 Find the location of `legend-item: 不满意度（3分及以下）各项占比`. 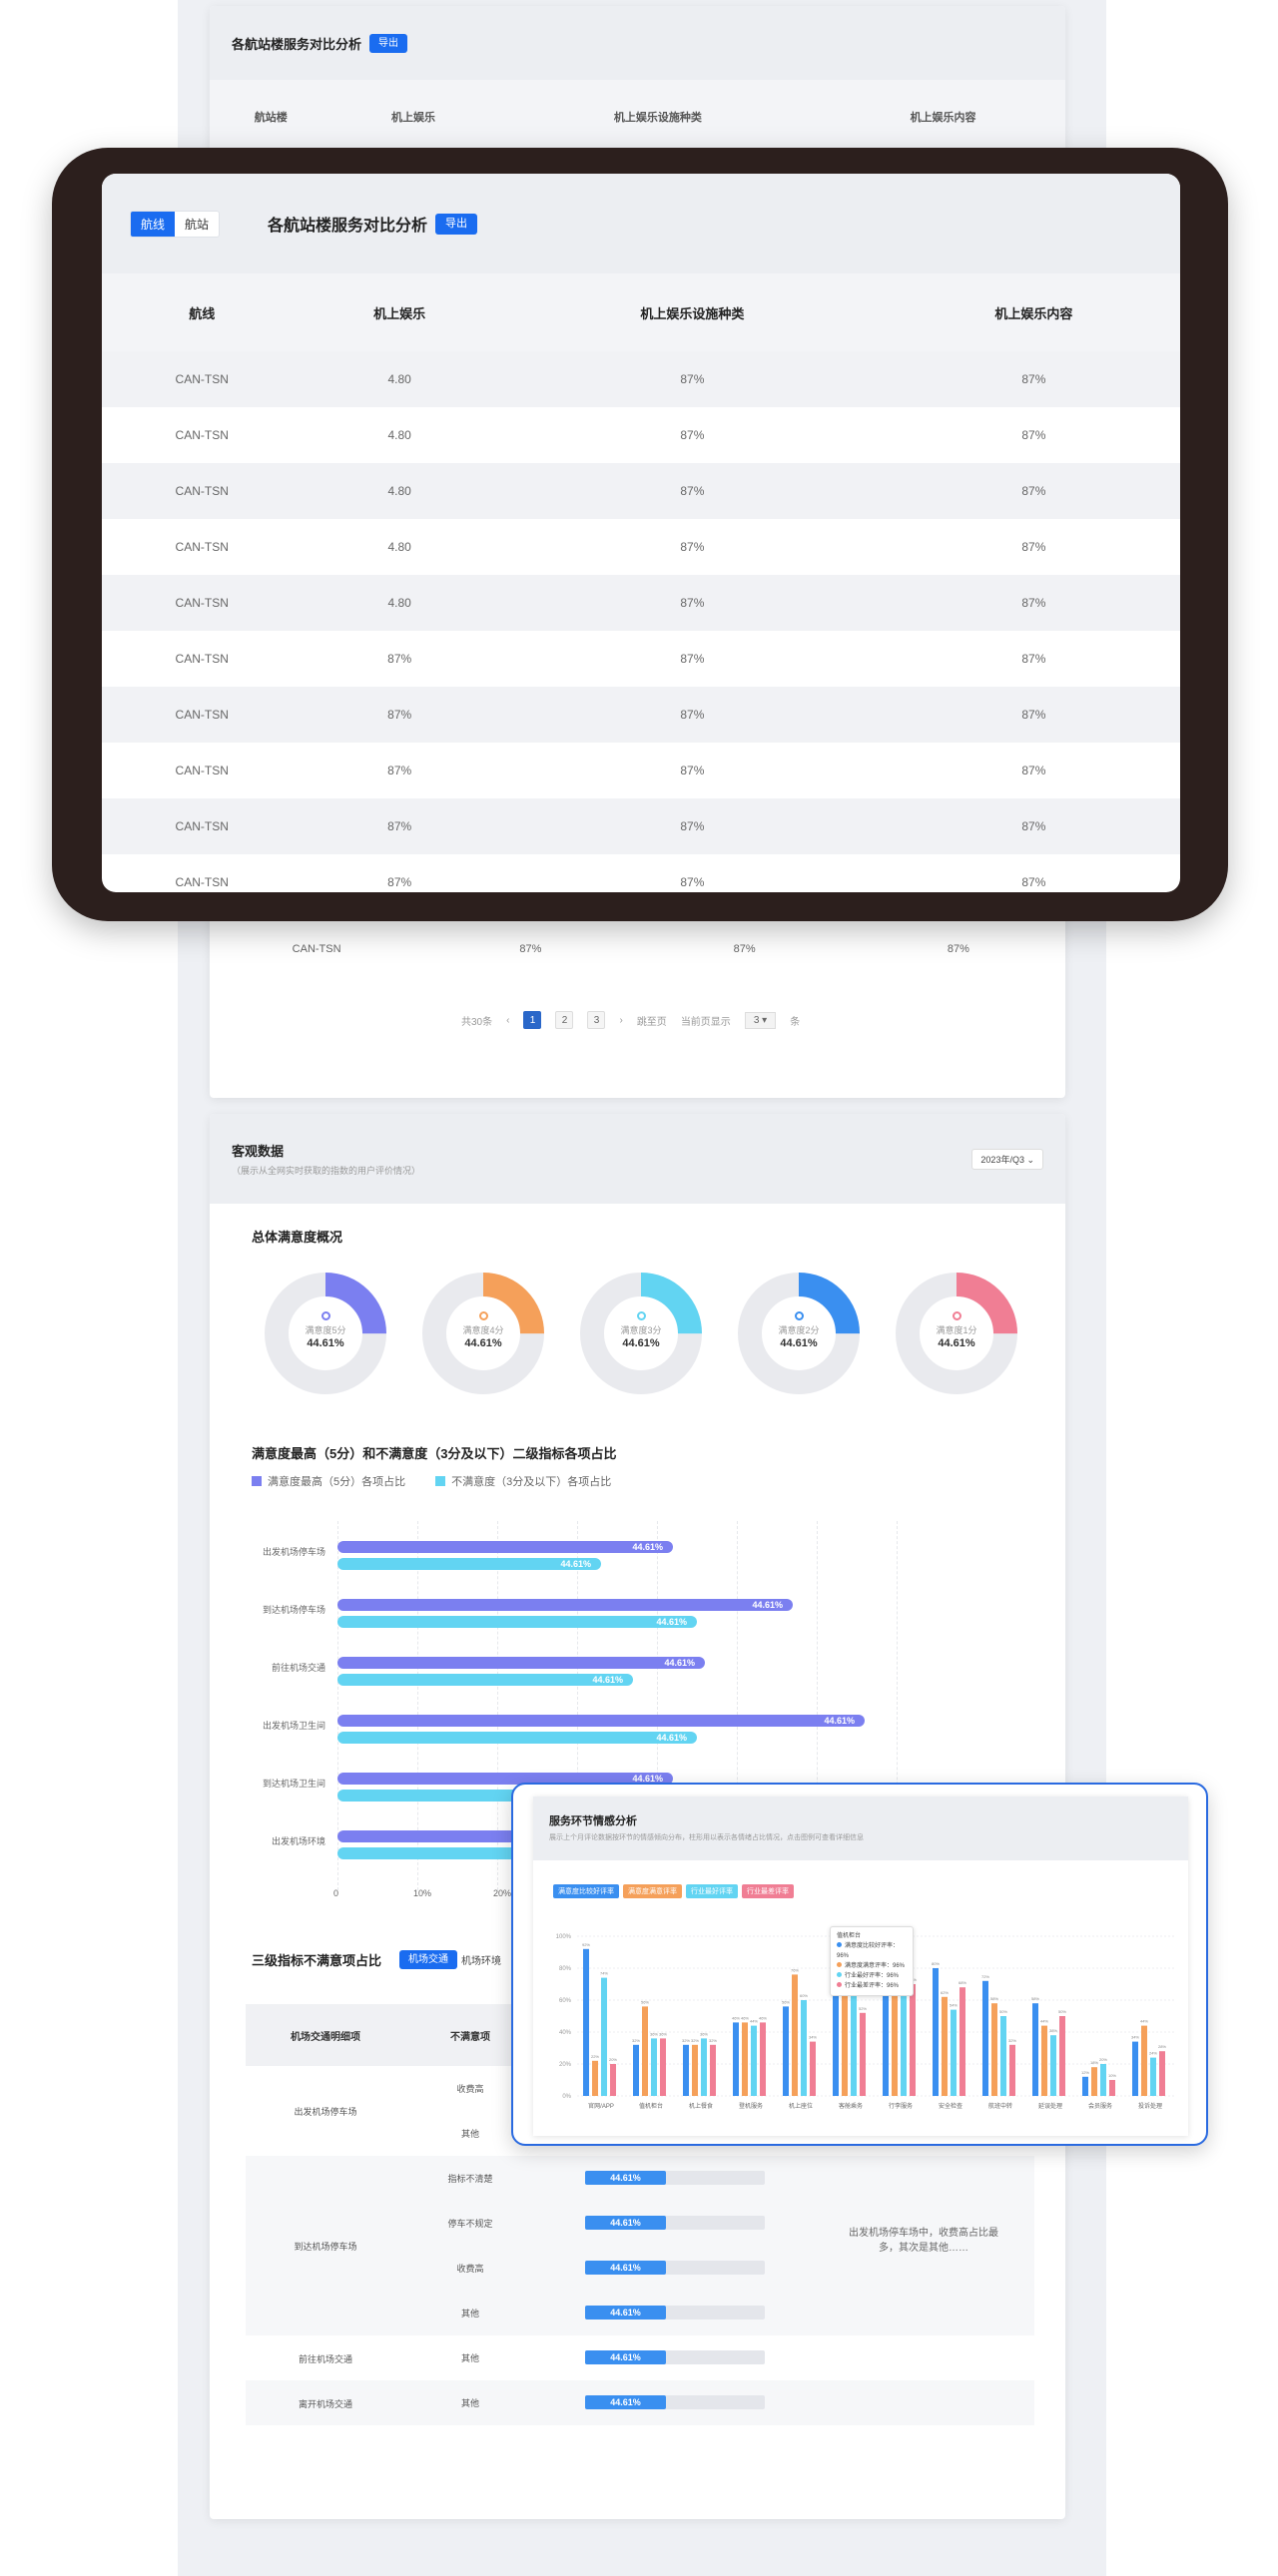

legend-item: 不满意度（3分及以下）各项占比 is located at coordinates (523, 1481).